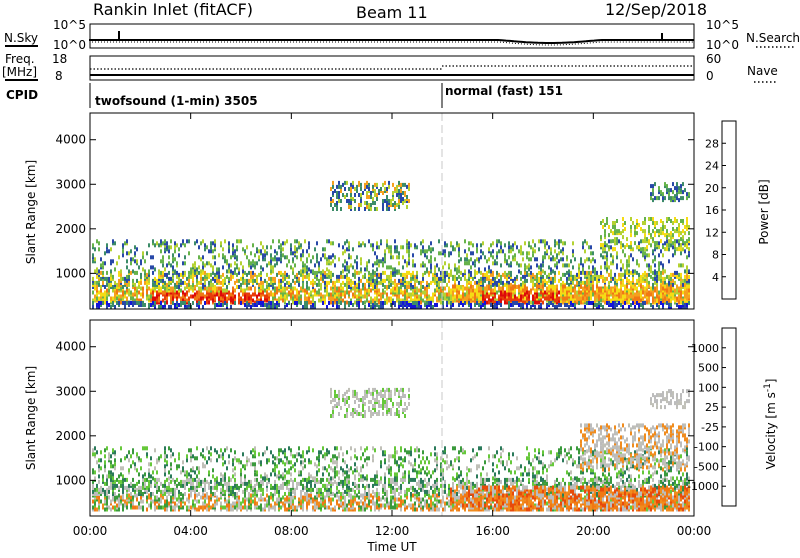  What do you see at coordinates (762, 71) in the screenshot?
I see `nave-label: Nave` at bounding box center [762, 71].